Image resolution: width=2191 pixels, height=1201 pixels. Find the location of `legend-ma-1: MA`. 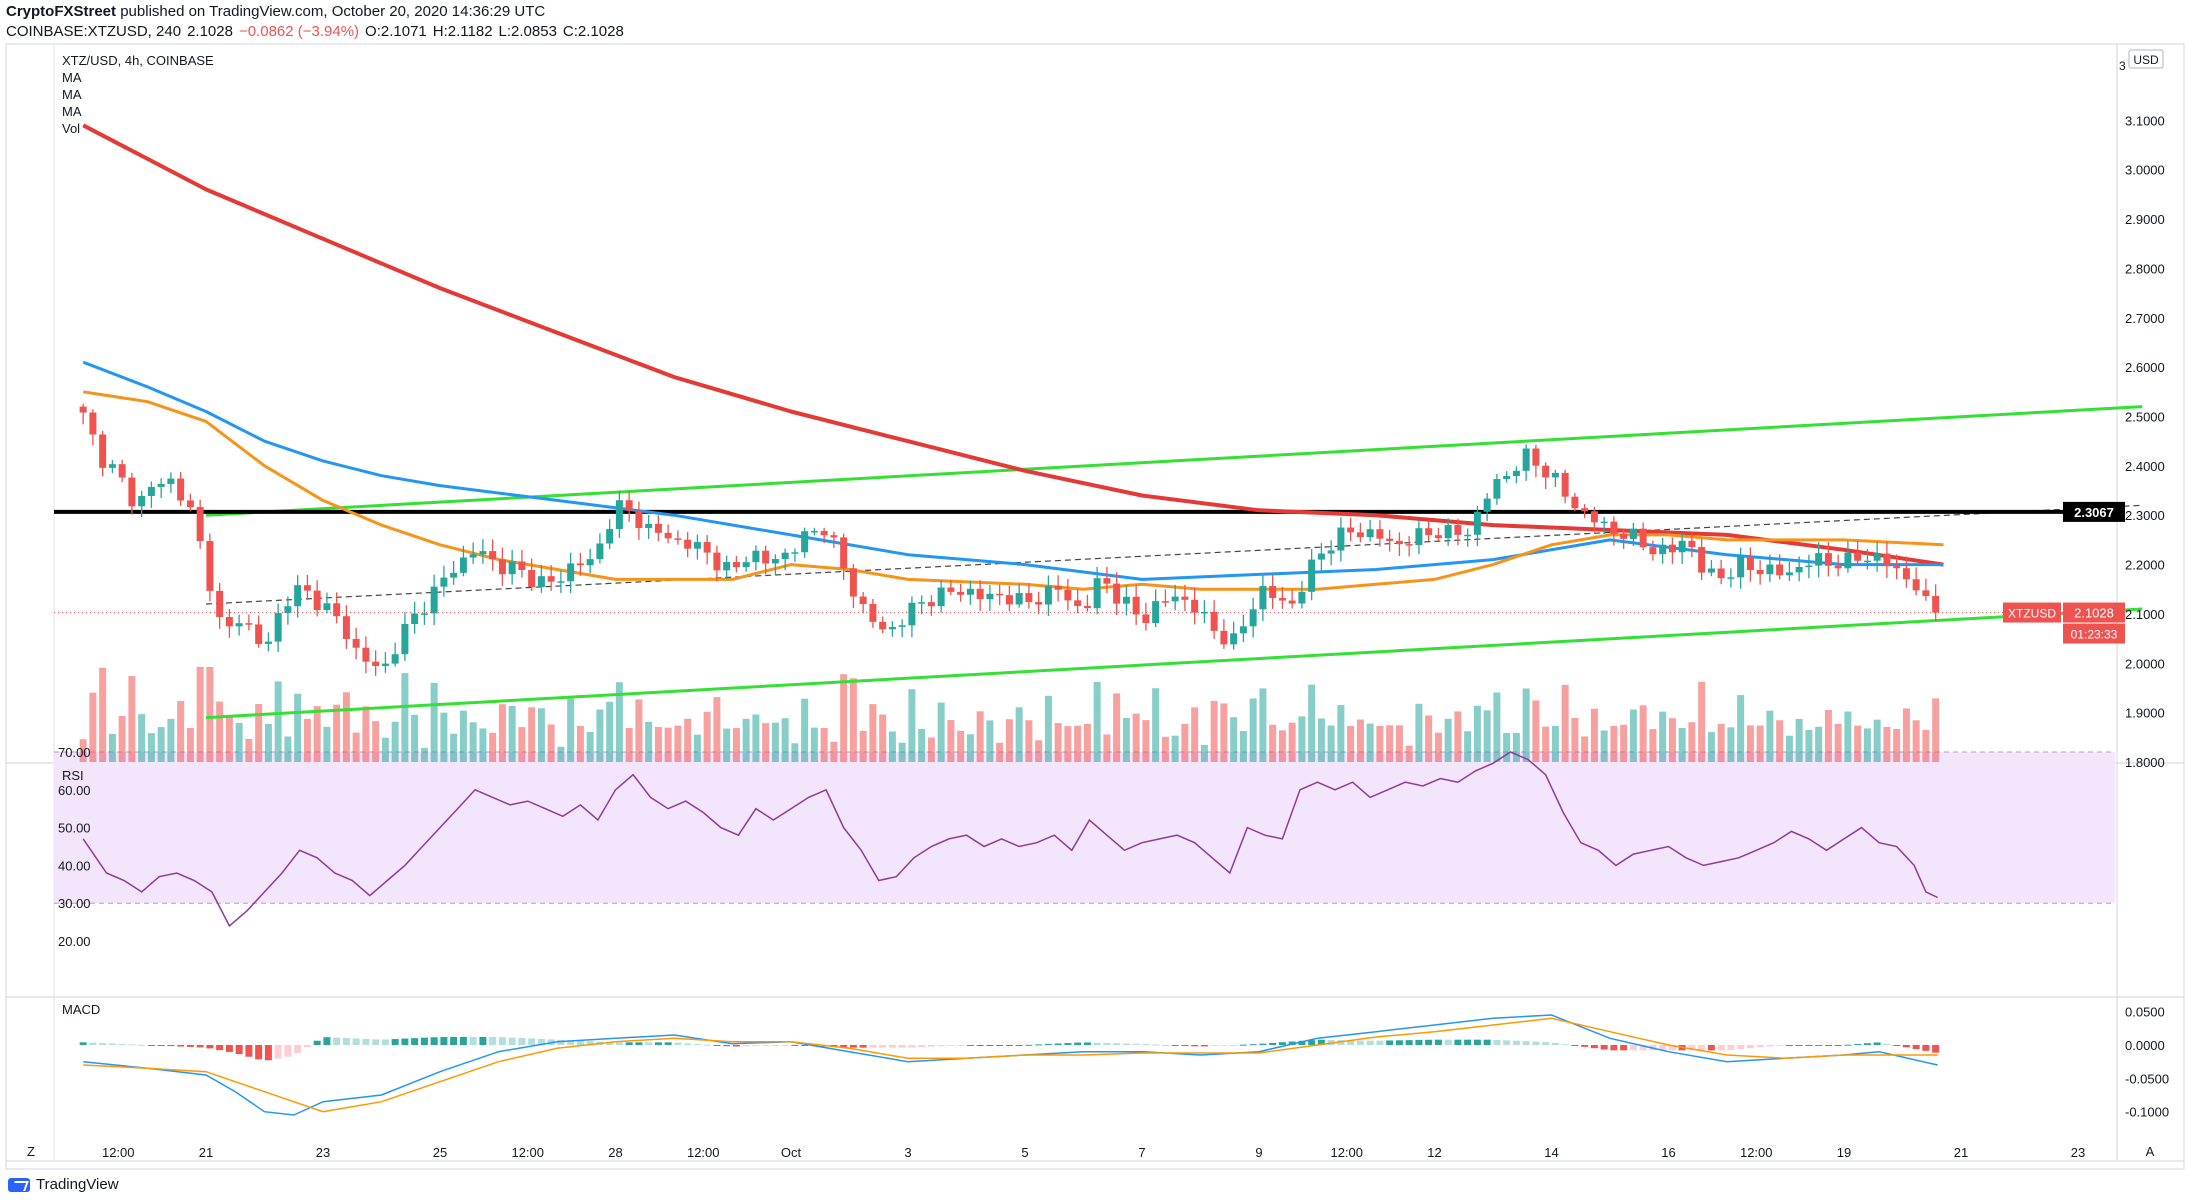

legend-ma-1: MA is located at coordinates (72, 77).